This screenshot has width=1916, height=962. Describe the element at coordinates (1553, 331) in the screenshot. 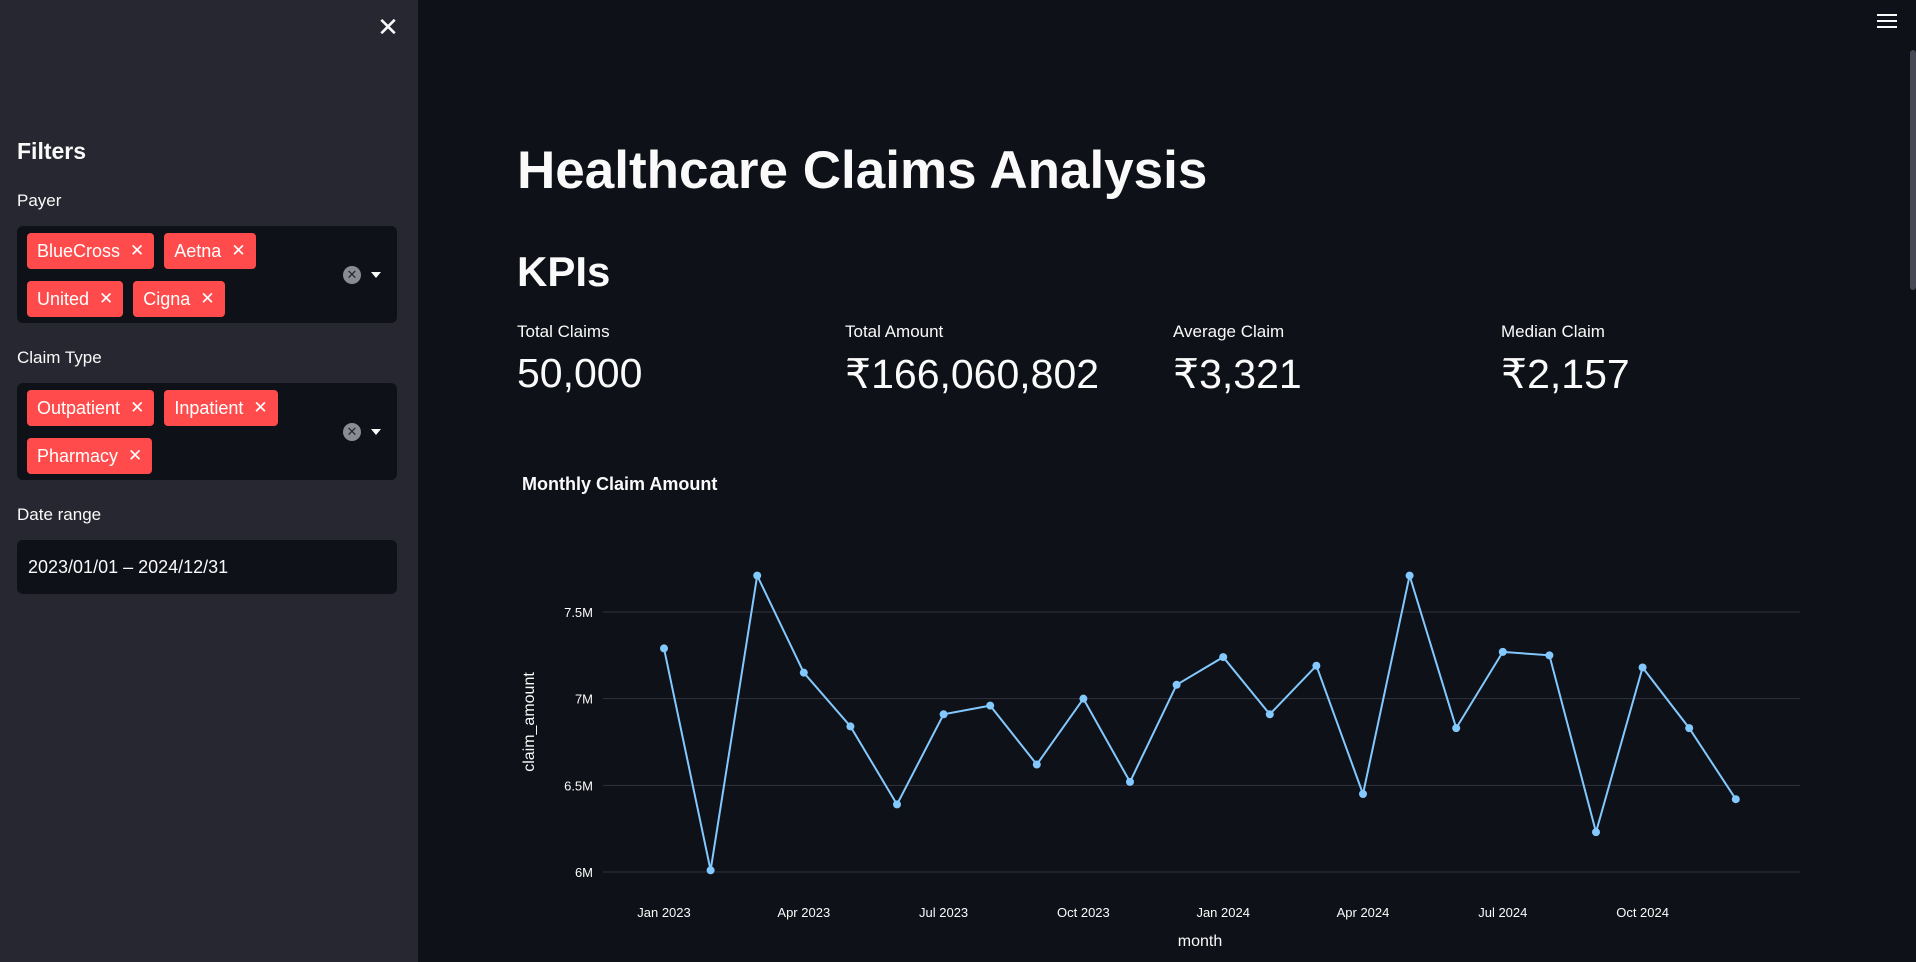

I see `metric-label: Median Claim` at that location.